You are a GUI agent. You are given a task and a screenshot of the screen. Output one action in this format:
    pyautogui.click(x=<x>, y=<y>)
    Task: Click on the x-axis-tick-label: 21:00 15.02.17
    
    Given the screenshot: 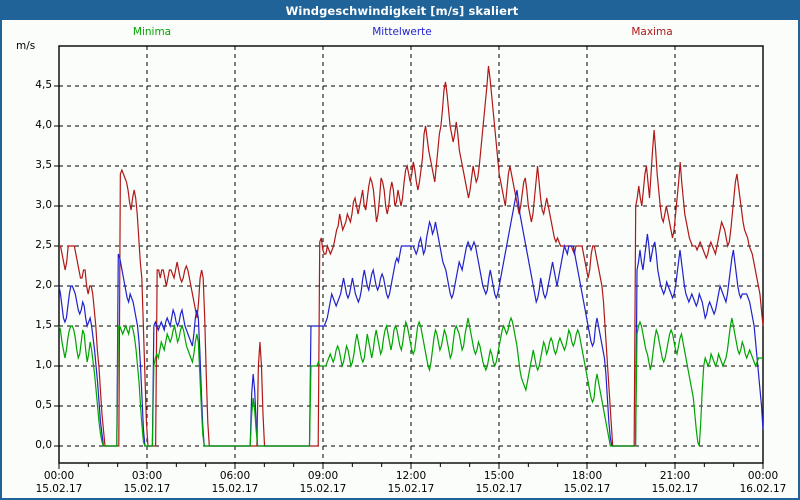 What is the action you would take?
    pyautogui.click(x=675, y=483)
    